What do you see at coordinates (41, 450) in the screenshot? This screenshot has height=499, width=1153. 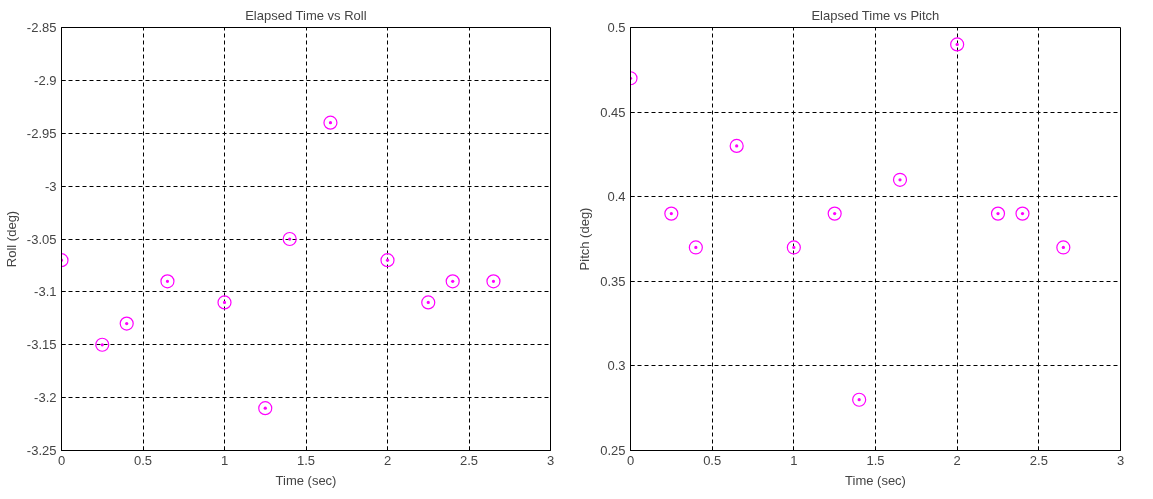 I see `y-tick-label: -3.25` at bounding box center [41, 450].